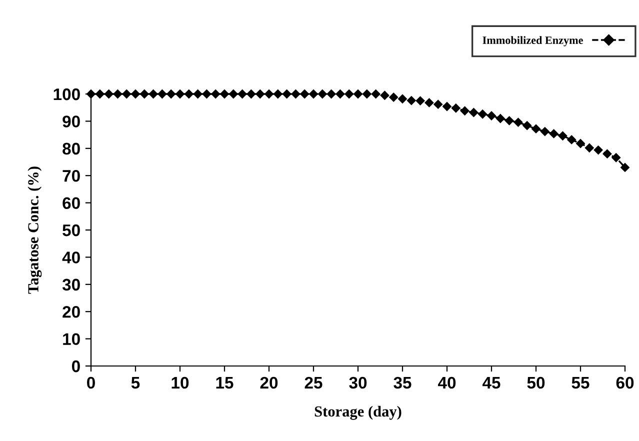  I want to click on y-tick-label: 0, so click(76, 366).